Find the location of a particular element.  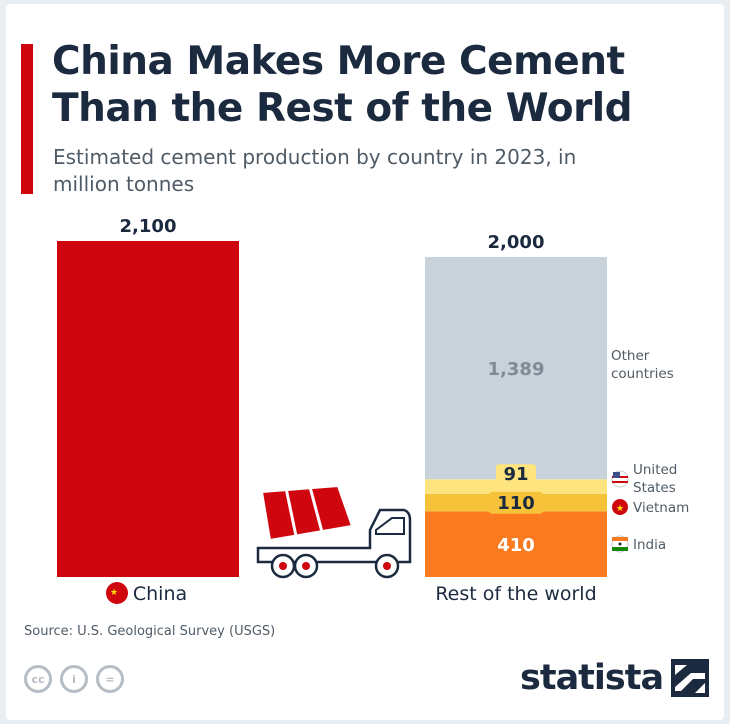

bar-segment-india is located at coordinates (516, 544).